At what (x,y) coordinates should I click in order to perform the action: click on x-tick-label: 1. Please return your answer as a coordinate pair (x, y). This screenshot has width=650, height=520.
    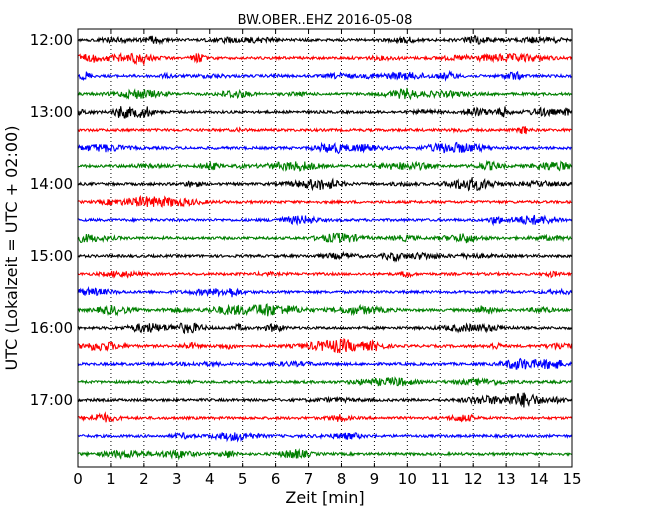
    Looking at the image, I should click on (111, 479).